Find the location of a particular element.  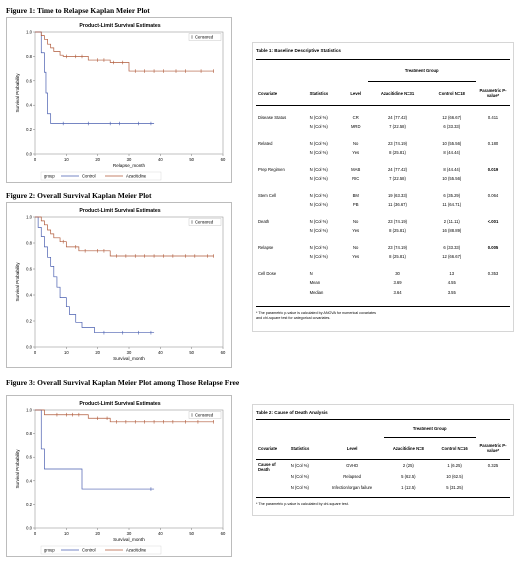

table1-pvalue: 0.064 is located at coordinates (493, 195).